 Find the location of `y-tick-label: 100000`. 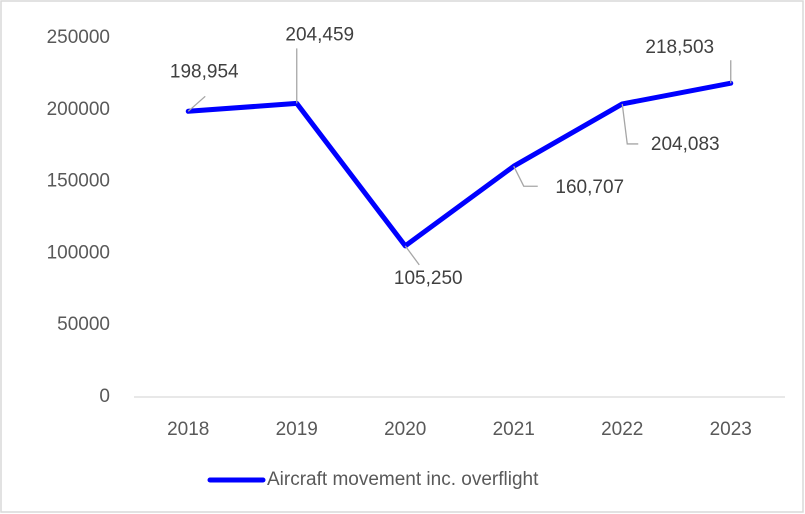

y-tick-label: 100000 is located at coordinates (78, 252).